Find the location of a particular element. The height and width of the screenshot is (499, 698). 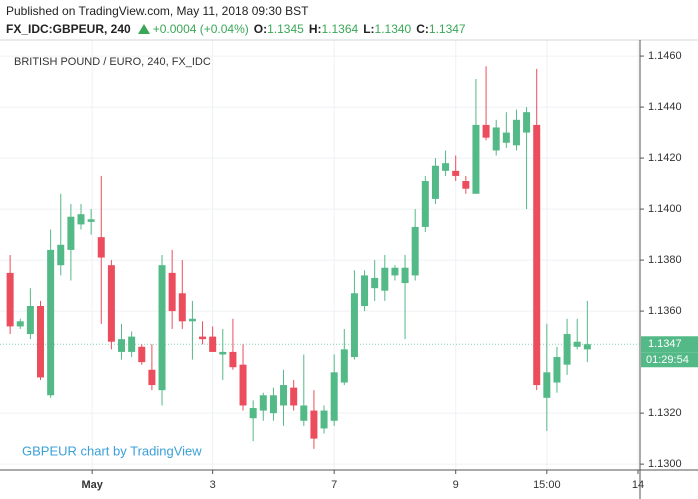

ohlc-key: H: is located at coordinates (315, 29).